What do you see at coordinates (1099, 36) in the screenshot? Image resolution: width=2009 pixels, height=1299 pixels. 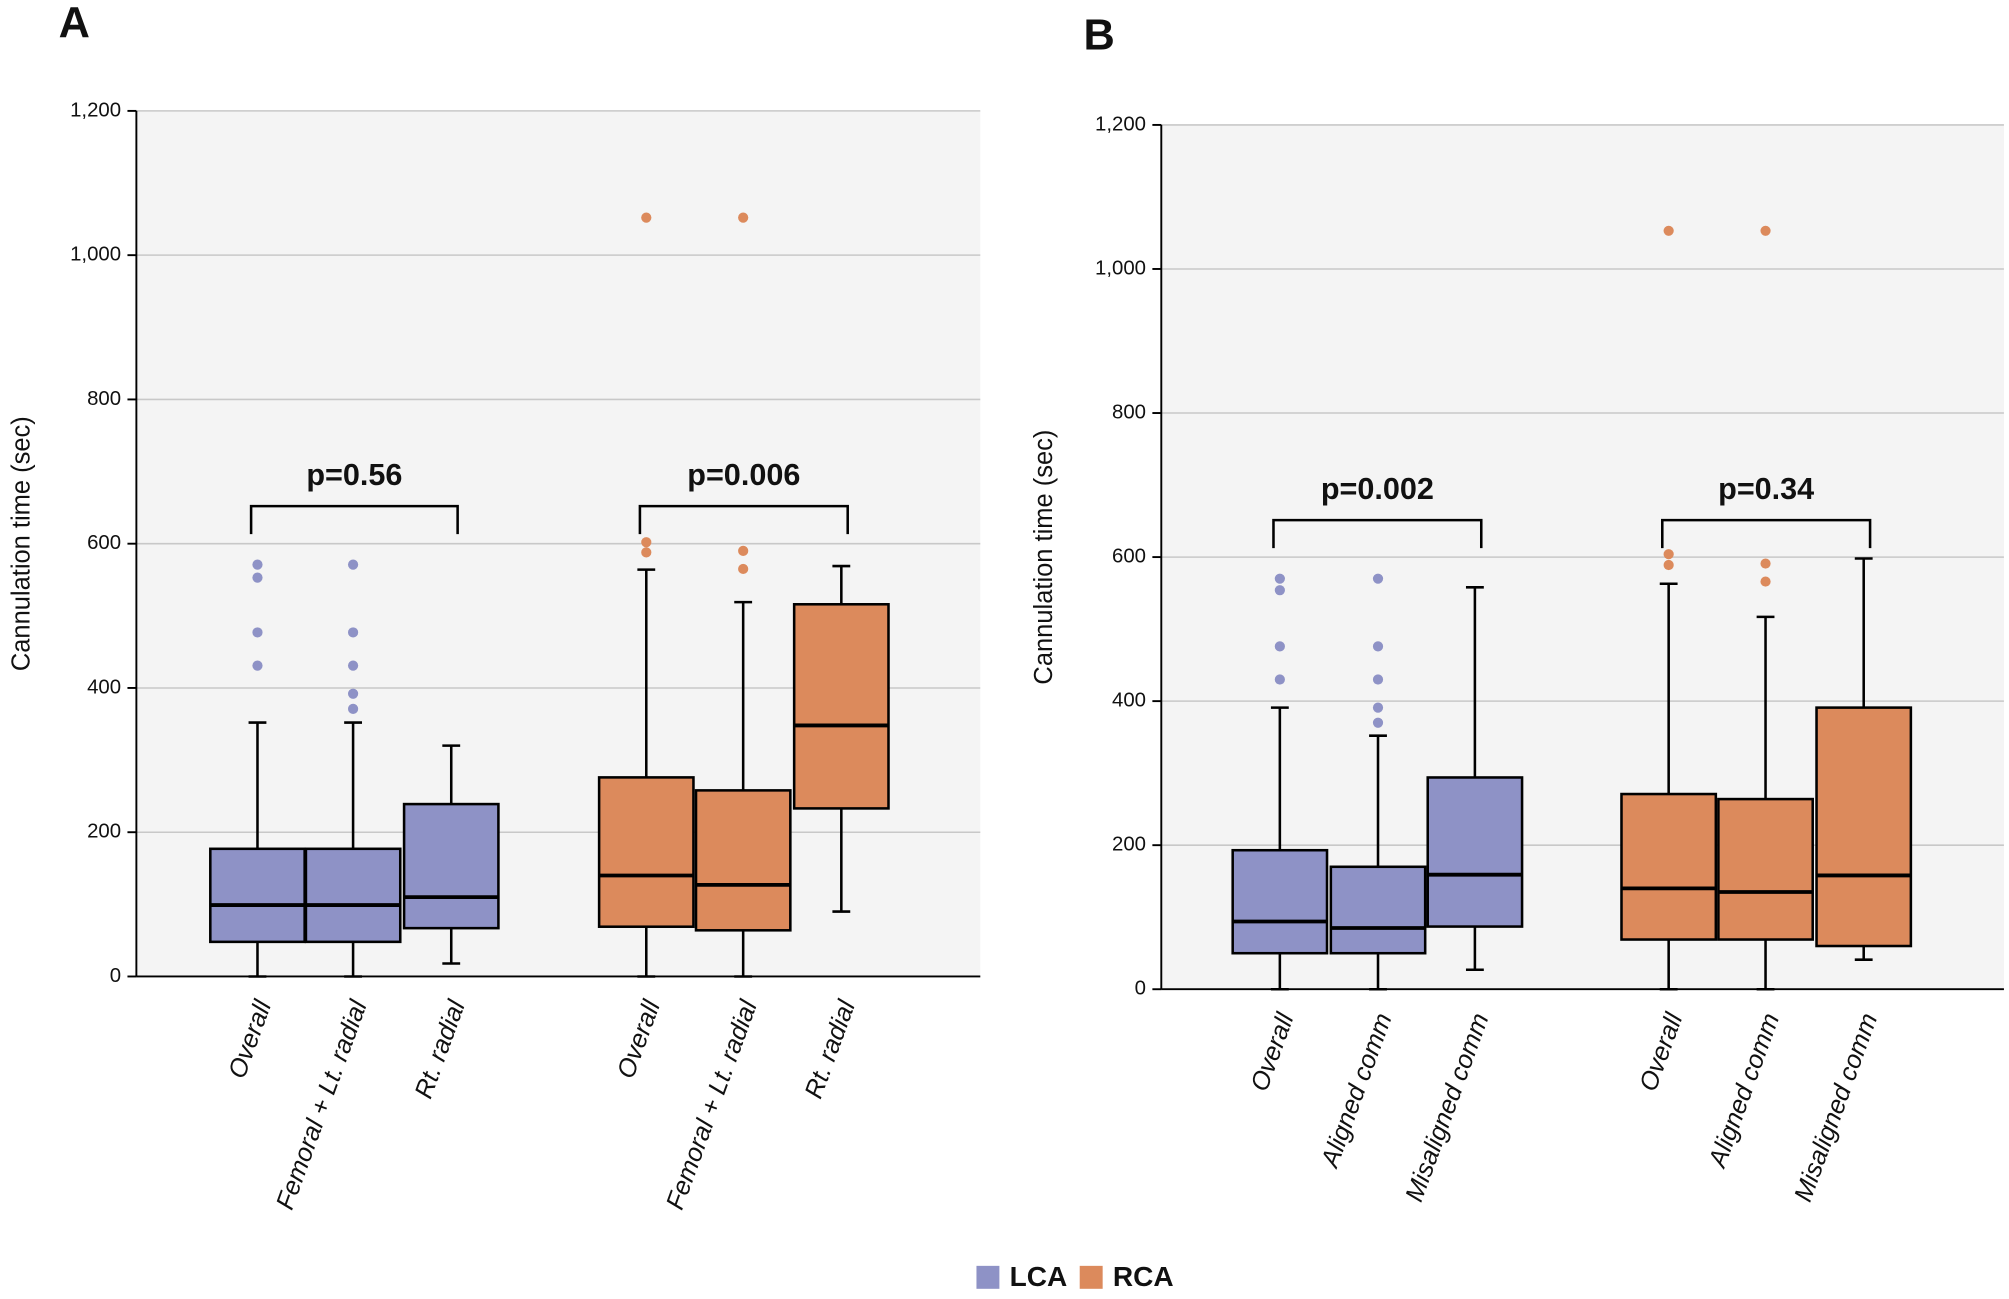 I see `panel-label: B` at bounding box center [1099, 36].